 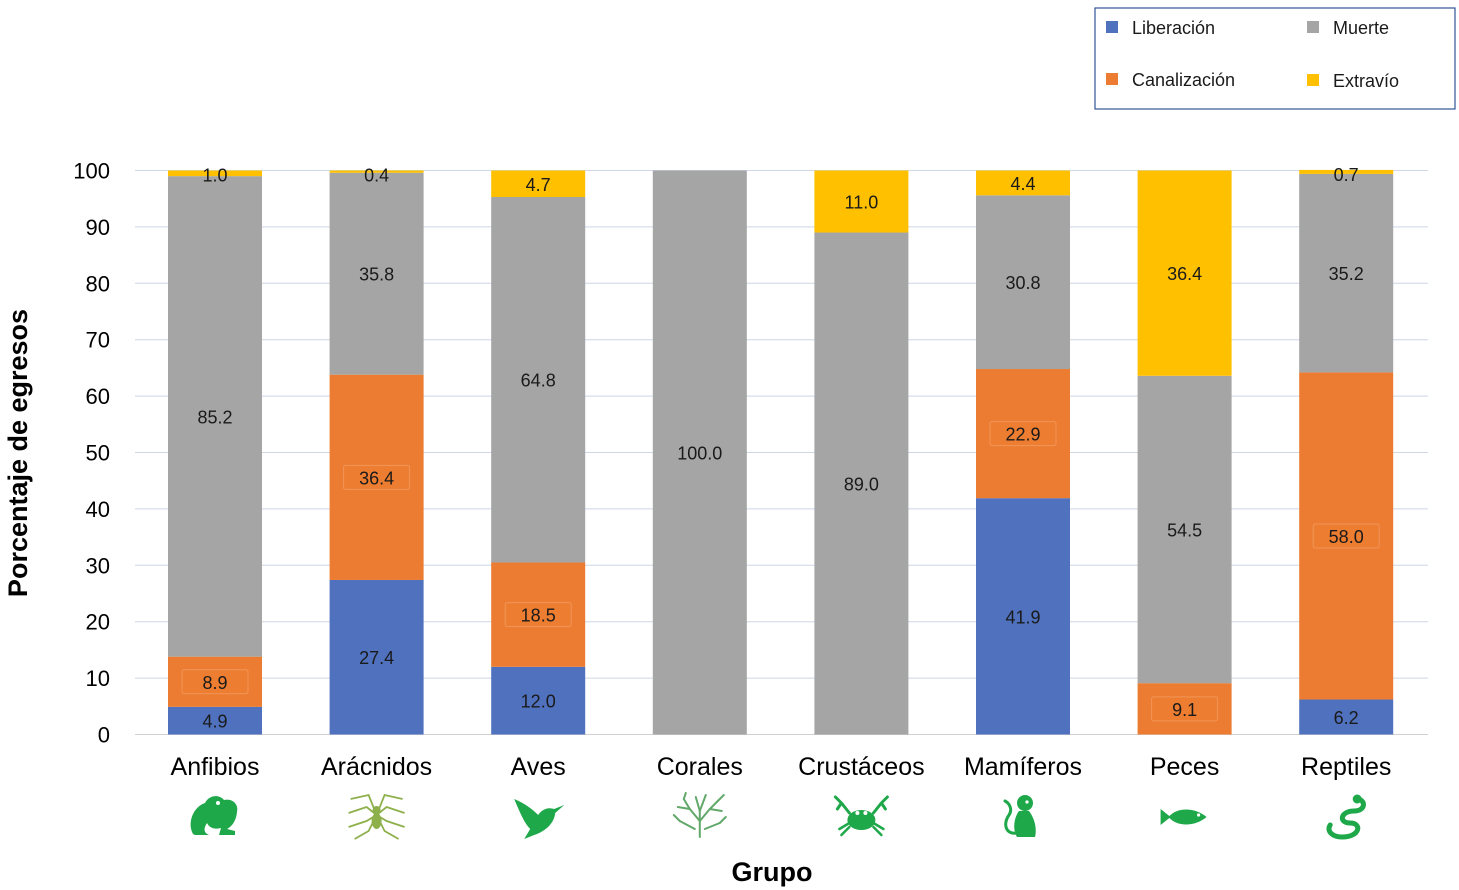 I want to click on y-tick-label: 80, so click(x=98, y=283).